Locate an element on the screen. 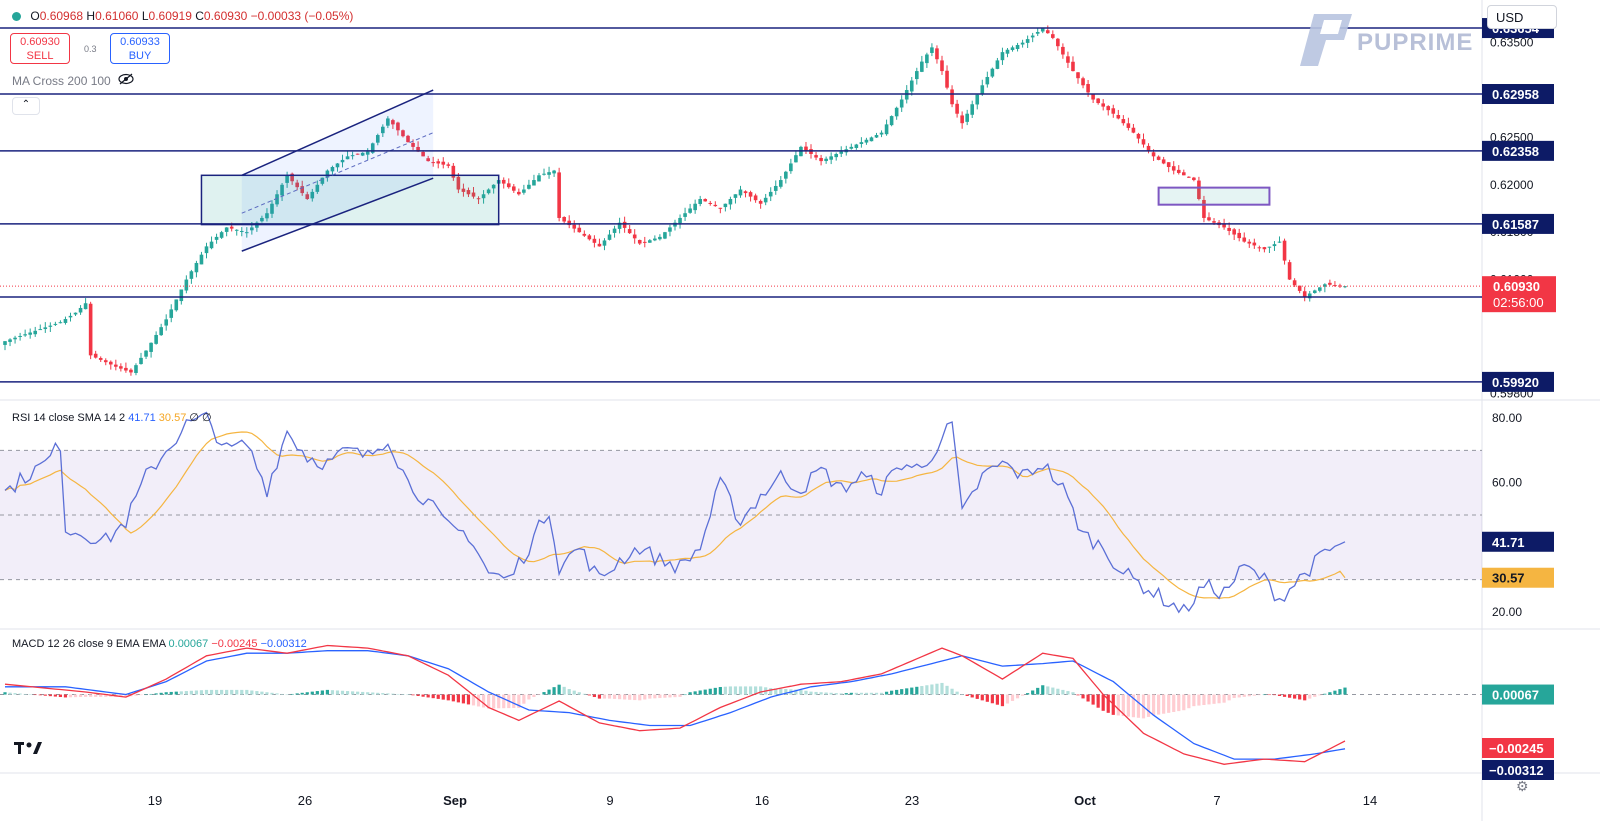  collapse-button: ⌃ is located at coordinates (26, 106).